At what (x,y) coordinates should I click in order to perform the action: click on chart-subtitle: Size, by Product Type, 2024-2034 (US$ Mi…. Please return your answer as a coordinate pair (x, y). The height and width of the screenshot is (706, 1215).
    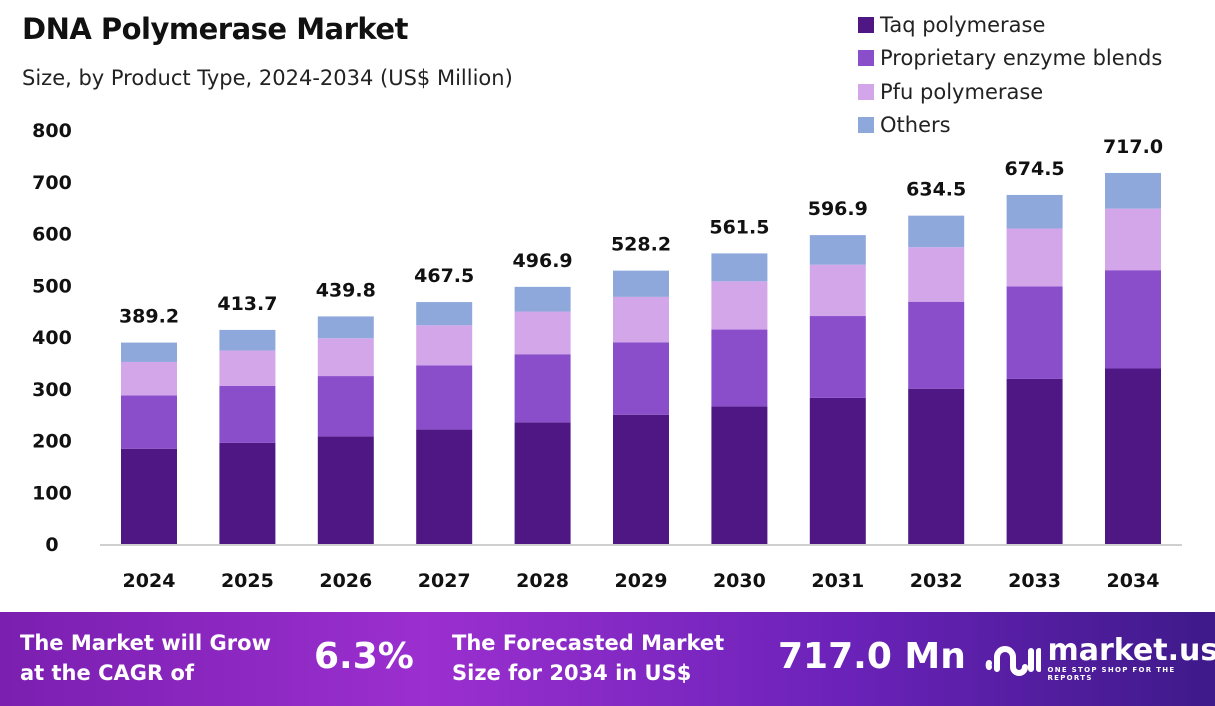
    Looking at the image, I should click on (267, 78).